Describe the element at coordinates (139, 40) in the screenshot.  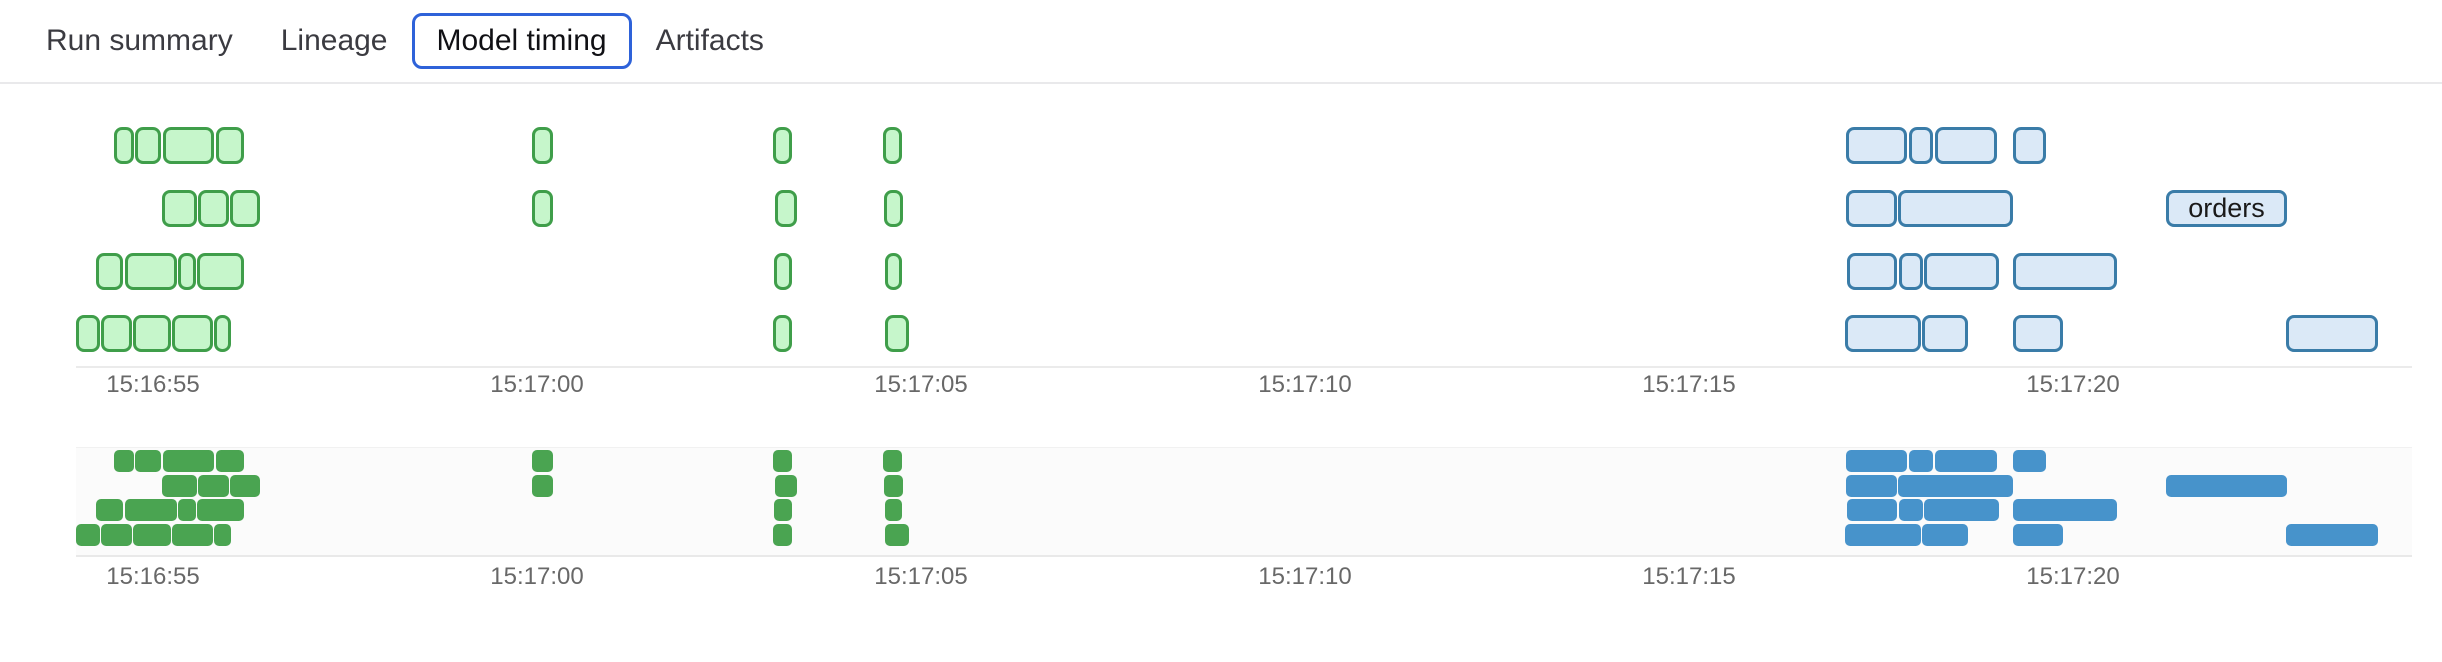
I see `tab-run-summary: Run summary` at that location.